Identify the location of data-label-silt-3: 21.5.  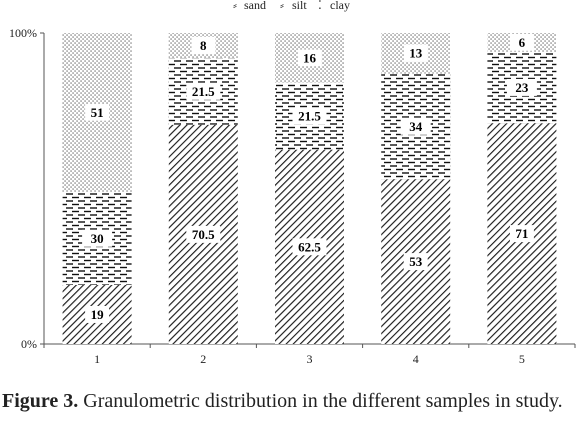
(309, 116).